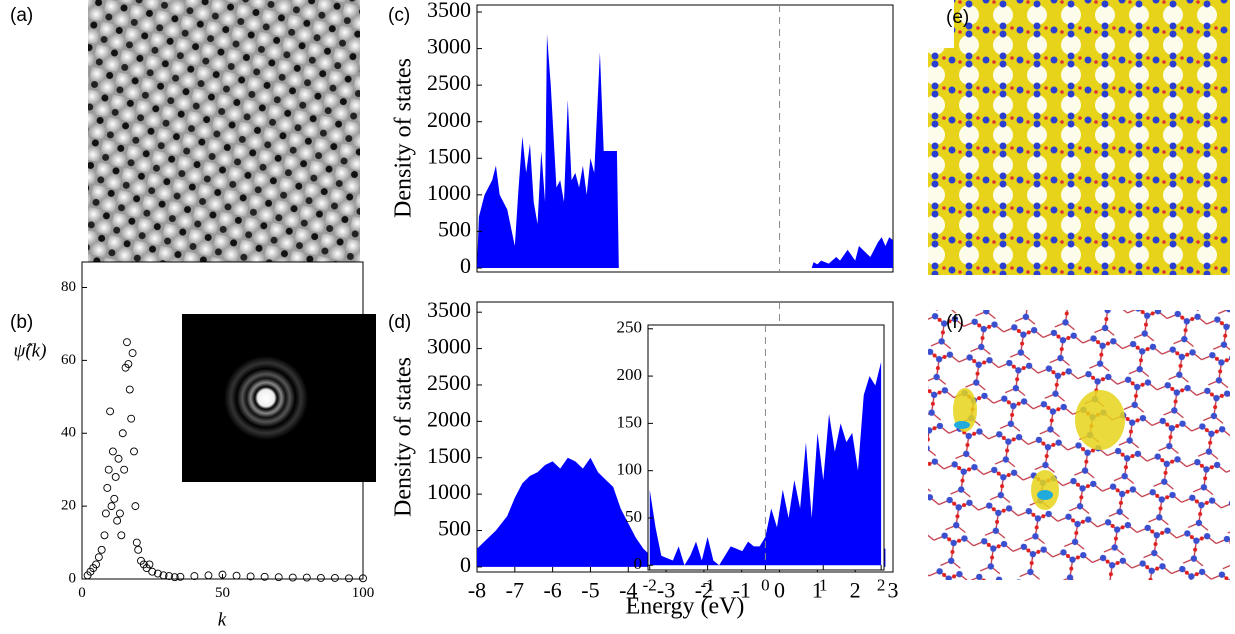 The height and width of the screenshot is (634, 1235). Describe the element at coordinates (957, 17) in the screenshot. I see `panel-label: (e)` at that location.